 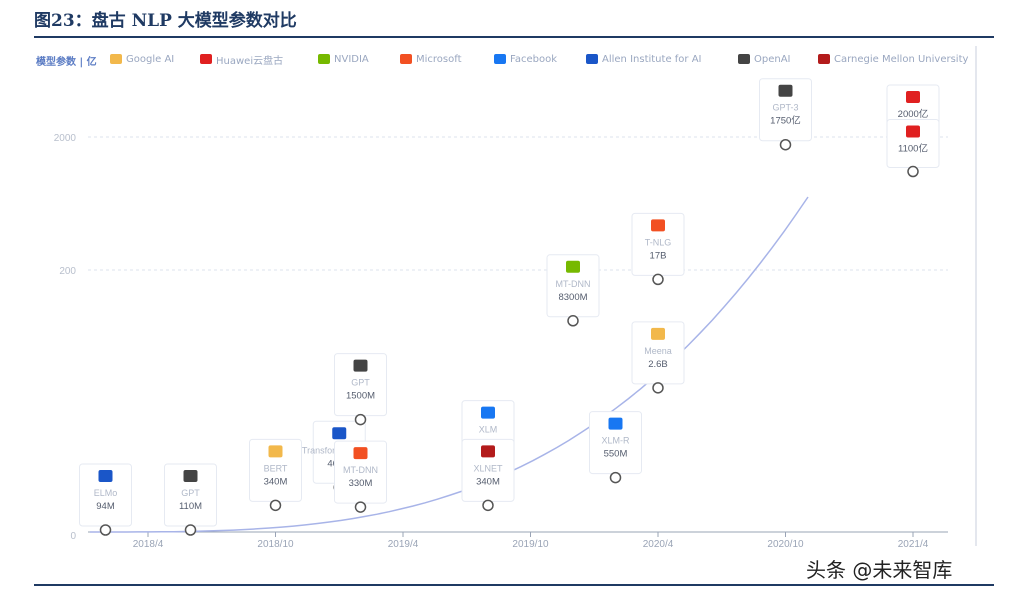 I want to click on model-value: 1750亿, so click(x=785, y=121).